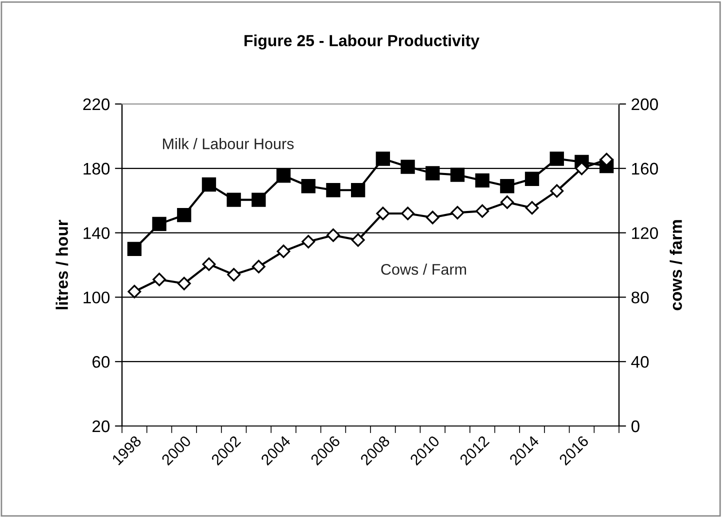  What do you see at coordinates (635, 426) in the screenshot?
I see `y2-tick-label: 0` at bounding box center [635, 426].